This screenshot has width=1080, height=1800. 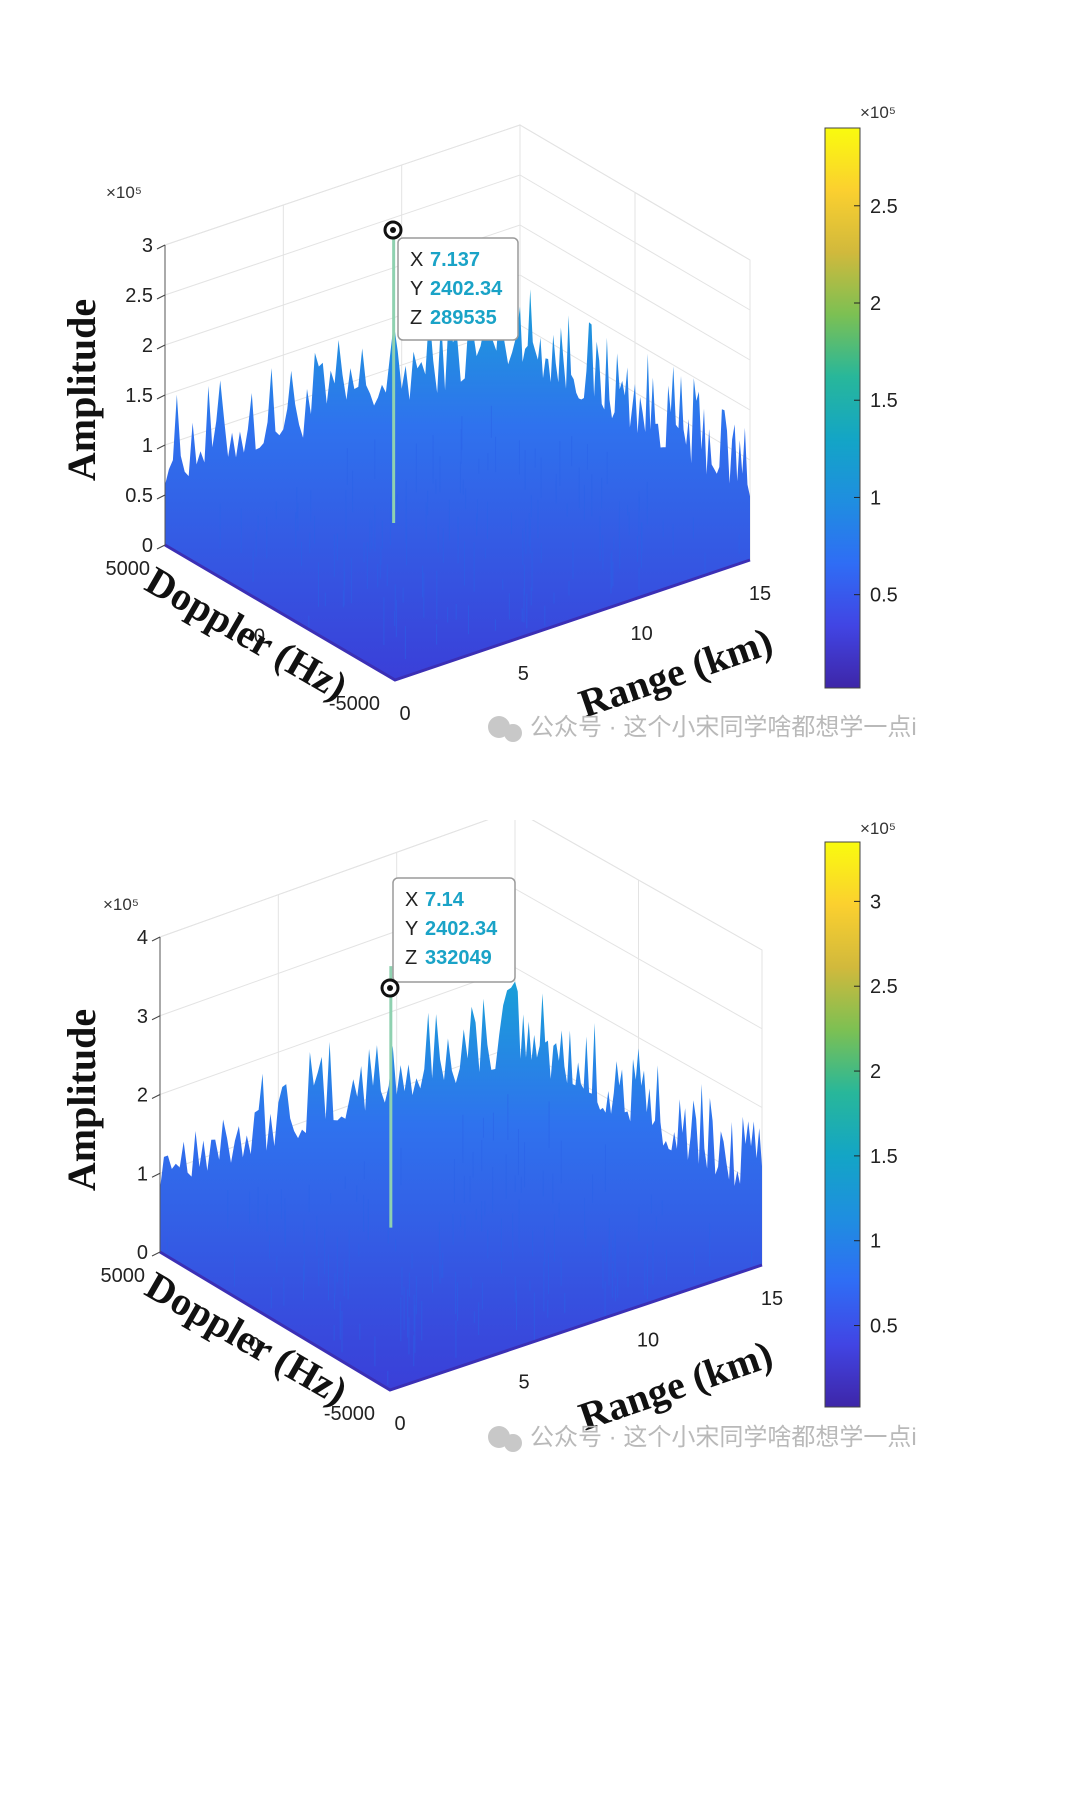 I want to click on data-tip: X 7.137 Y 2402.34 Z 289535, so click(x=458, y=289).